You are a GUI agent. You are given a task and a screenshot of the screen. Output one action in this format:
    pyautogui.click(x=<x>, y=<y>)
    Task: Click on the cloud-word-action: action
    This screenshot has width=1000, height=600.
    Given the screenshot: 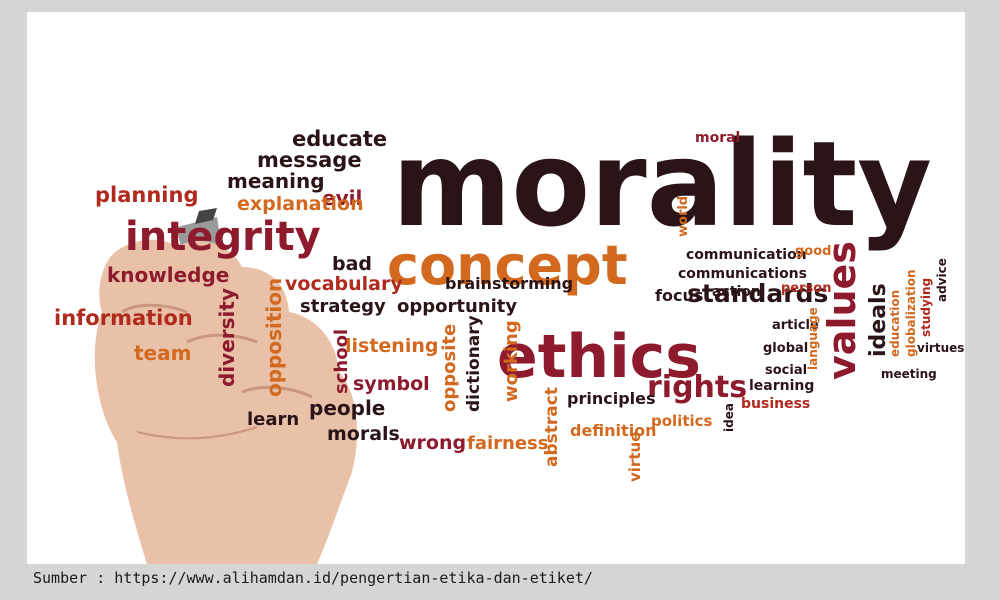 What is the action you would take?
    pyautogui.click(x=736, y=292)
    